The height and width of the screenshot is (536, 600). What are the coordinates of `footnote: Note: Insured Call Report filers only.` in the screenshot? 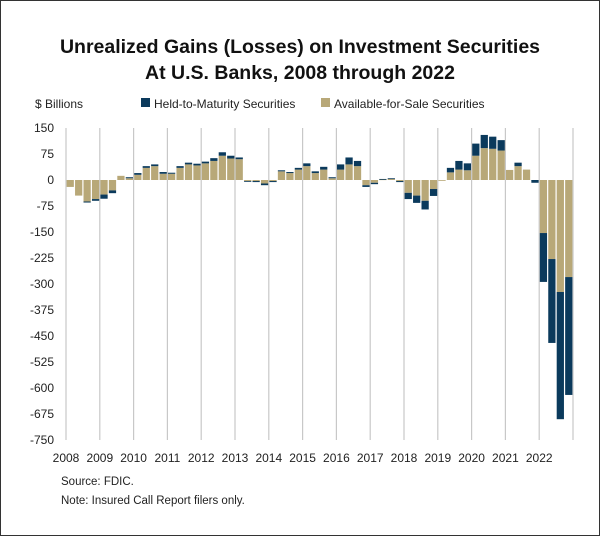 It's located at (153, 501).